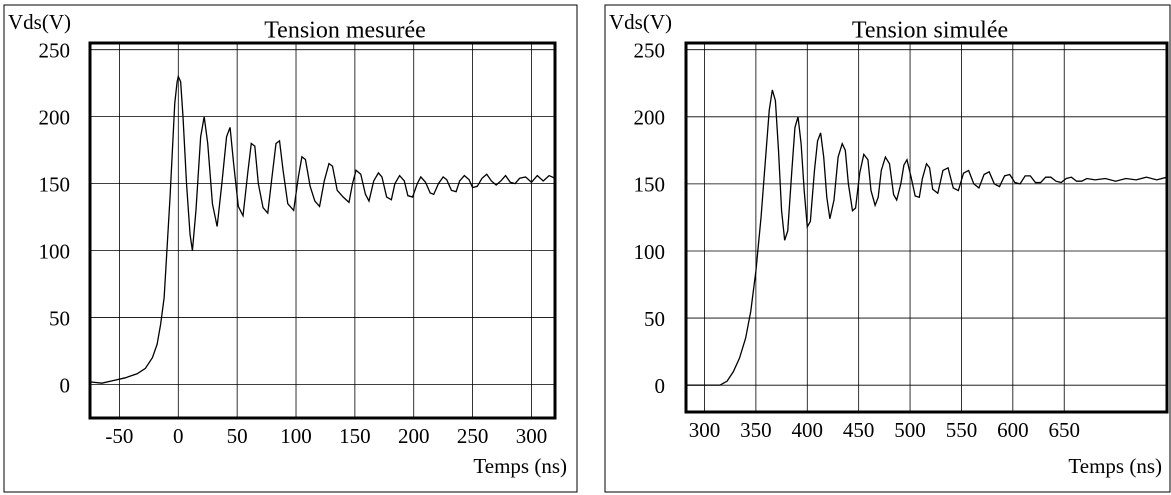 The image size is (1171, 495). Describe the element at coordinates (930, 31) in the screenshot. I see `chart-title: Tension simulée` at that location.